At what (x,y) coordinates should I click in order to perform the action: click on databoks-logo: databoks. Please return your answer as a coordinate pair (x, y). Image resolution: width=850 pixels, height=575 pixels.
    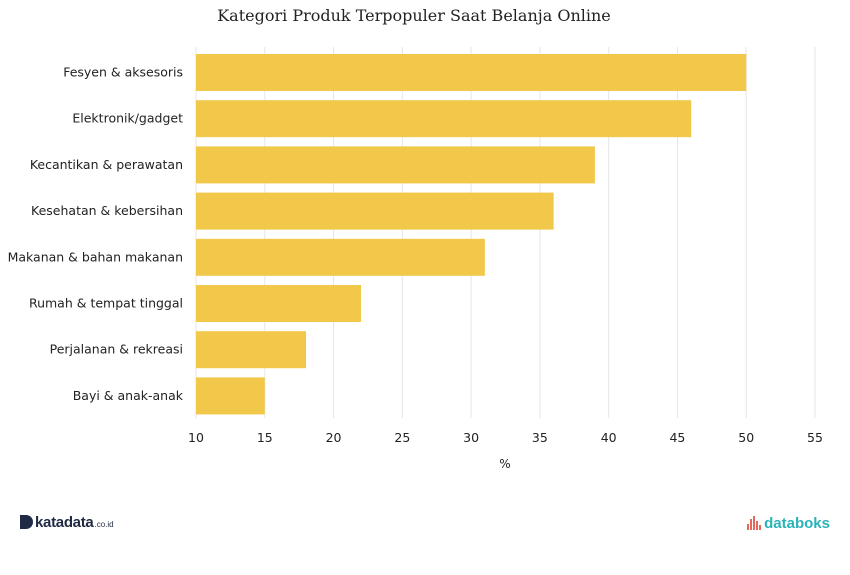
    Looking at the image, I should click on (788, 523).